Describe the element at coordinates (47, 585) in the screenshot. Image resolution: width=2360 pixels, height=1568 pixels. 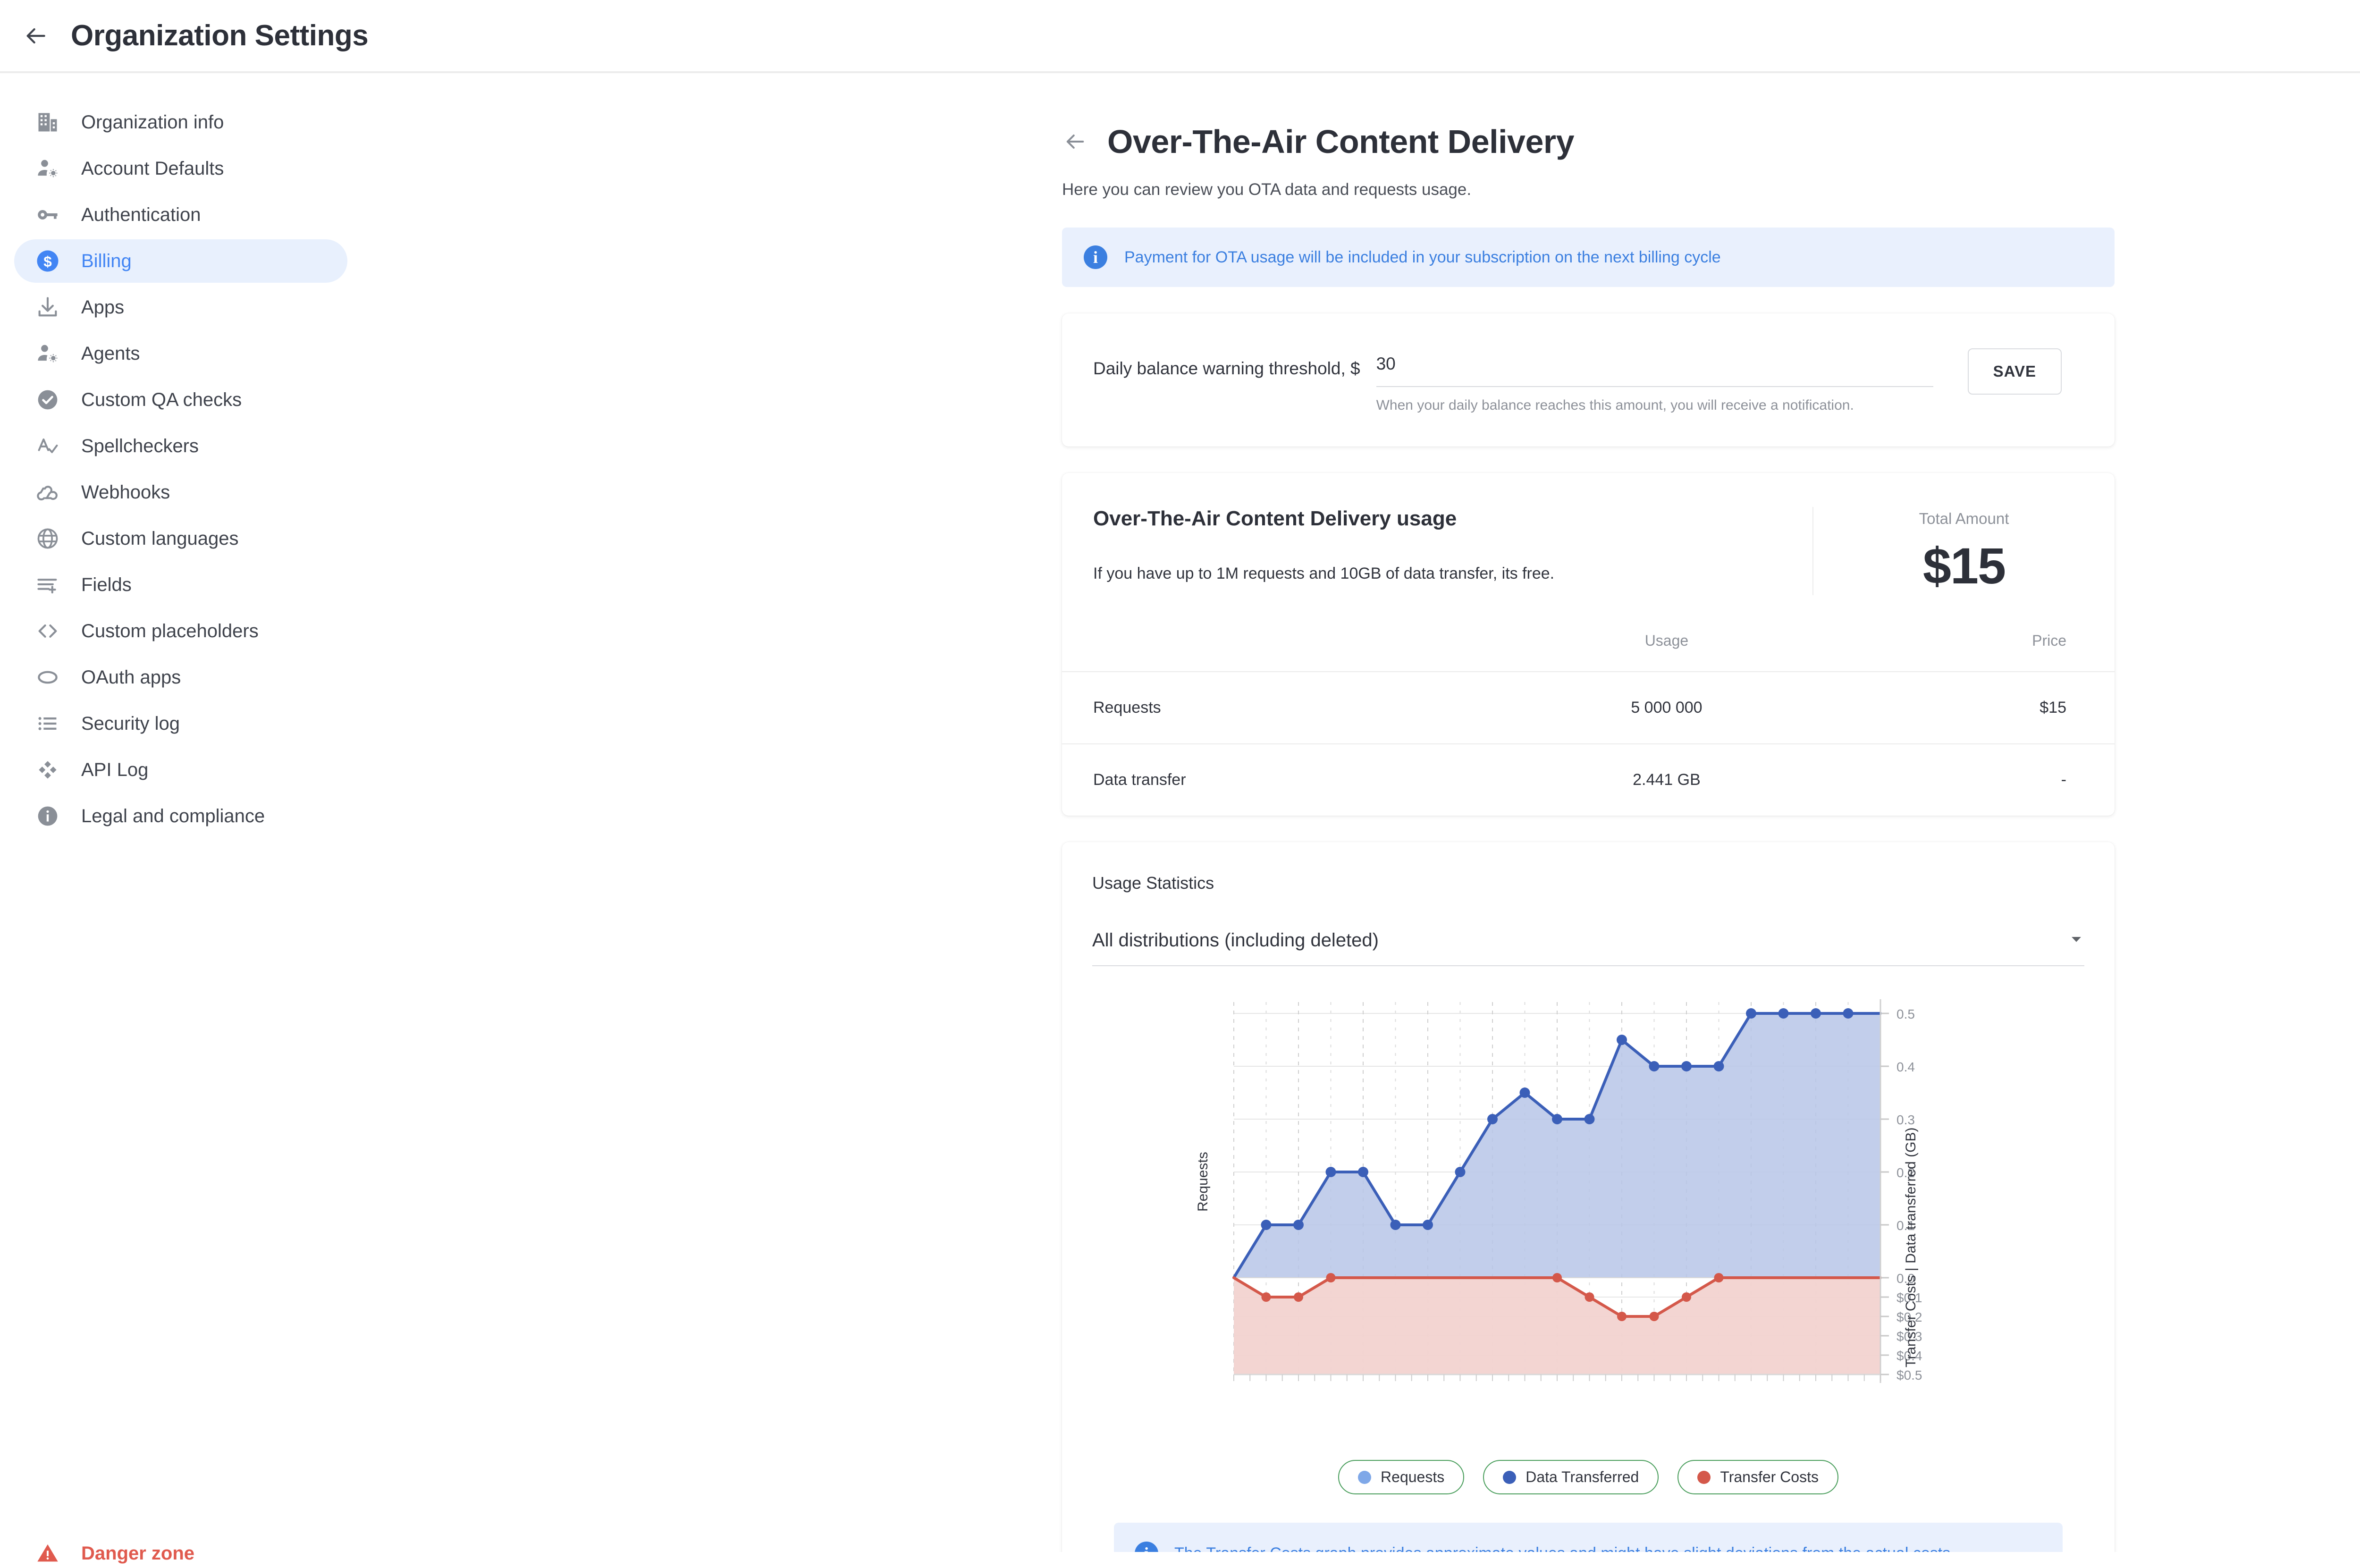
I see `list-plus-icon` at that location.